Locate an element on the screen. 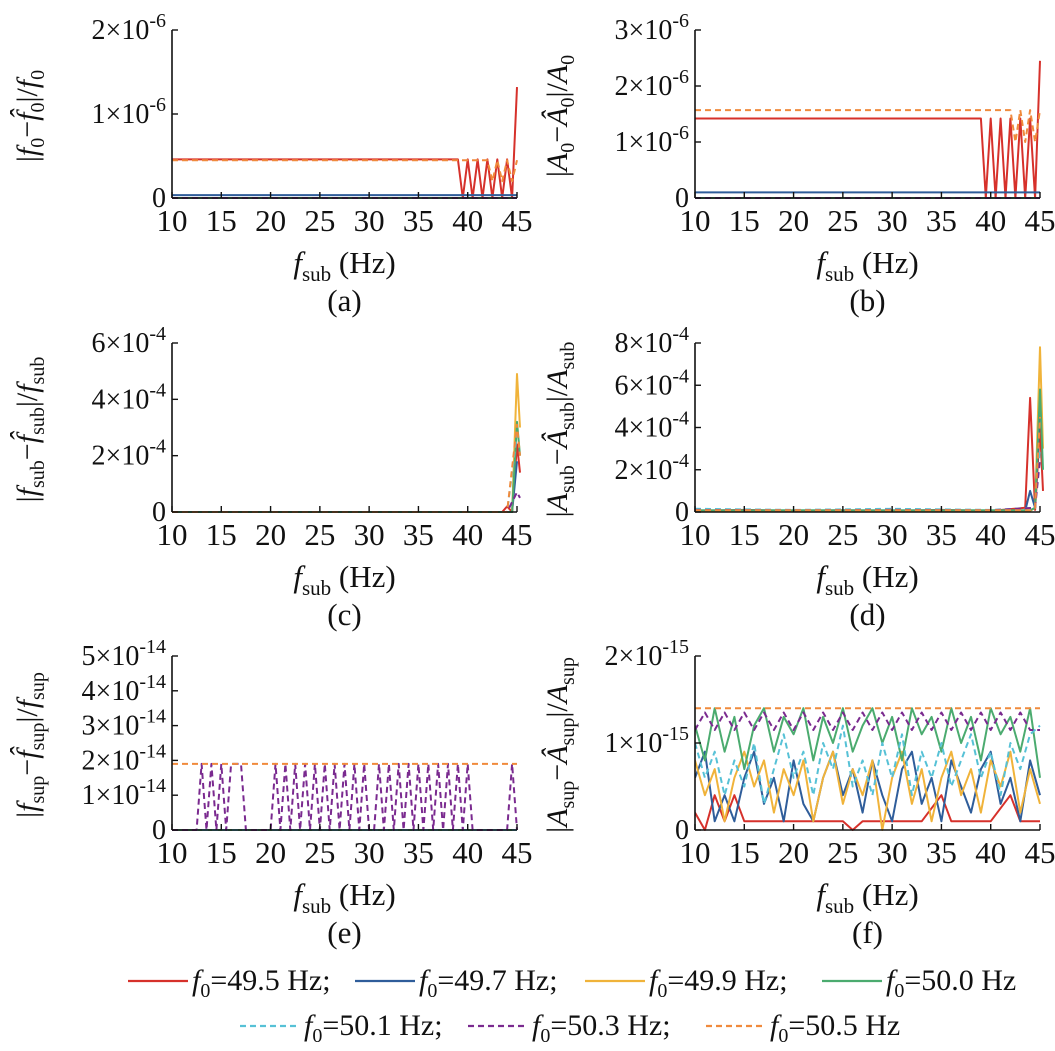 The width and height of the screenshot is (1055, 1051). panel-label: (b) is located at coordinates (867, 300).